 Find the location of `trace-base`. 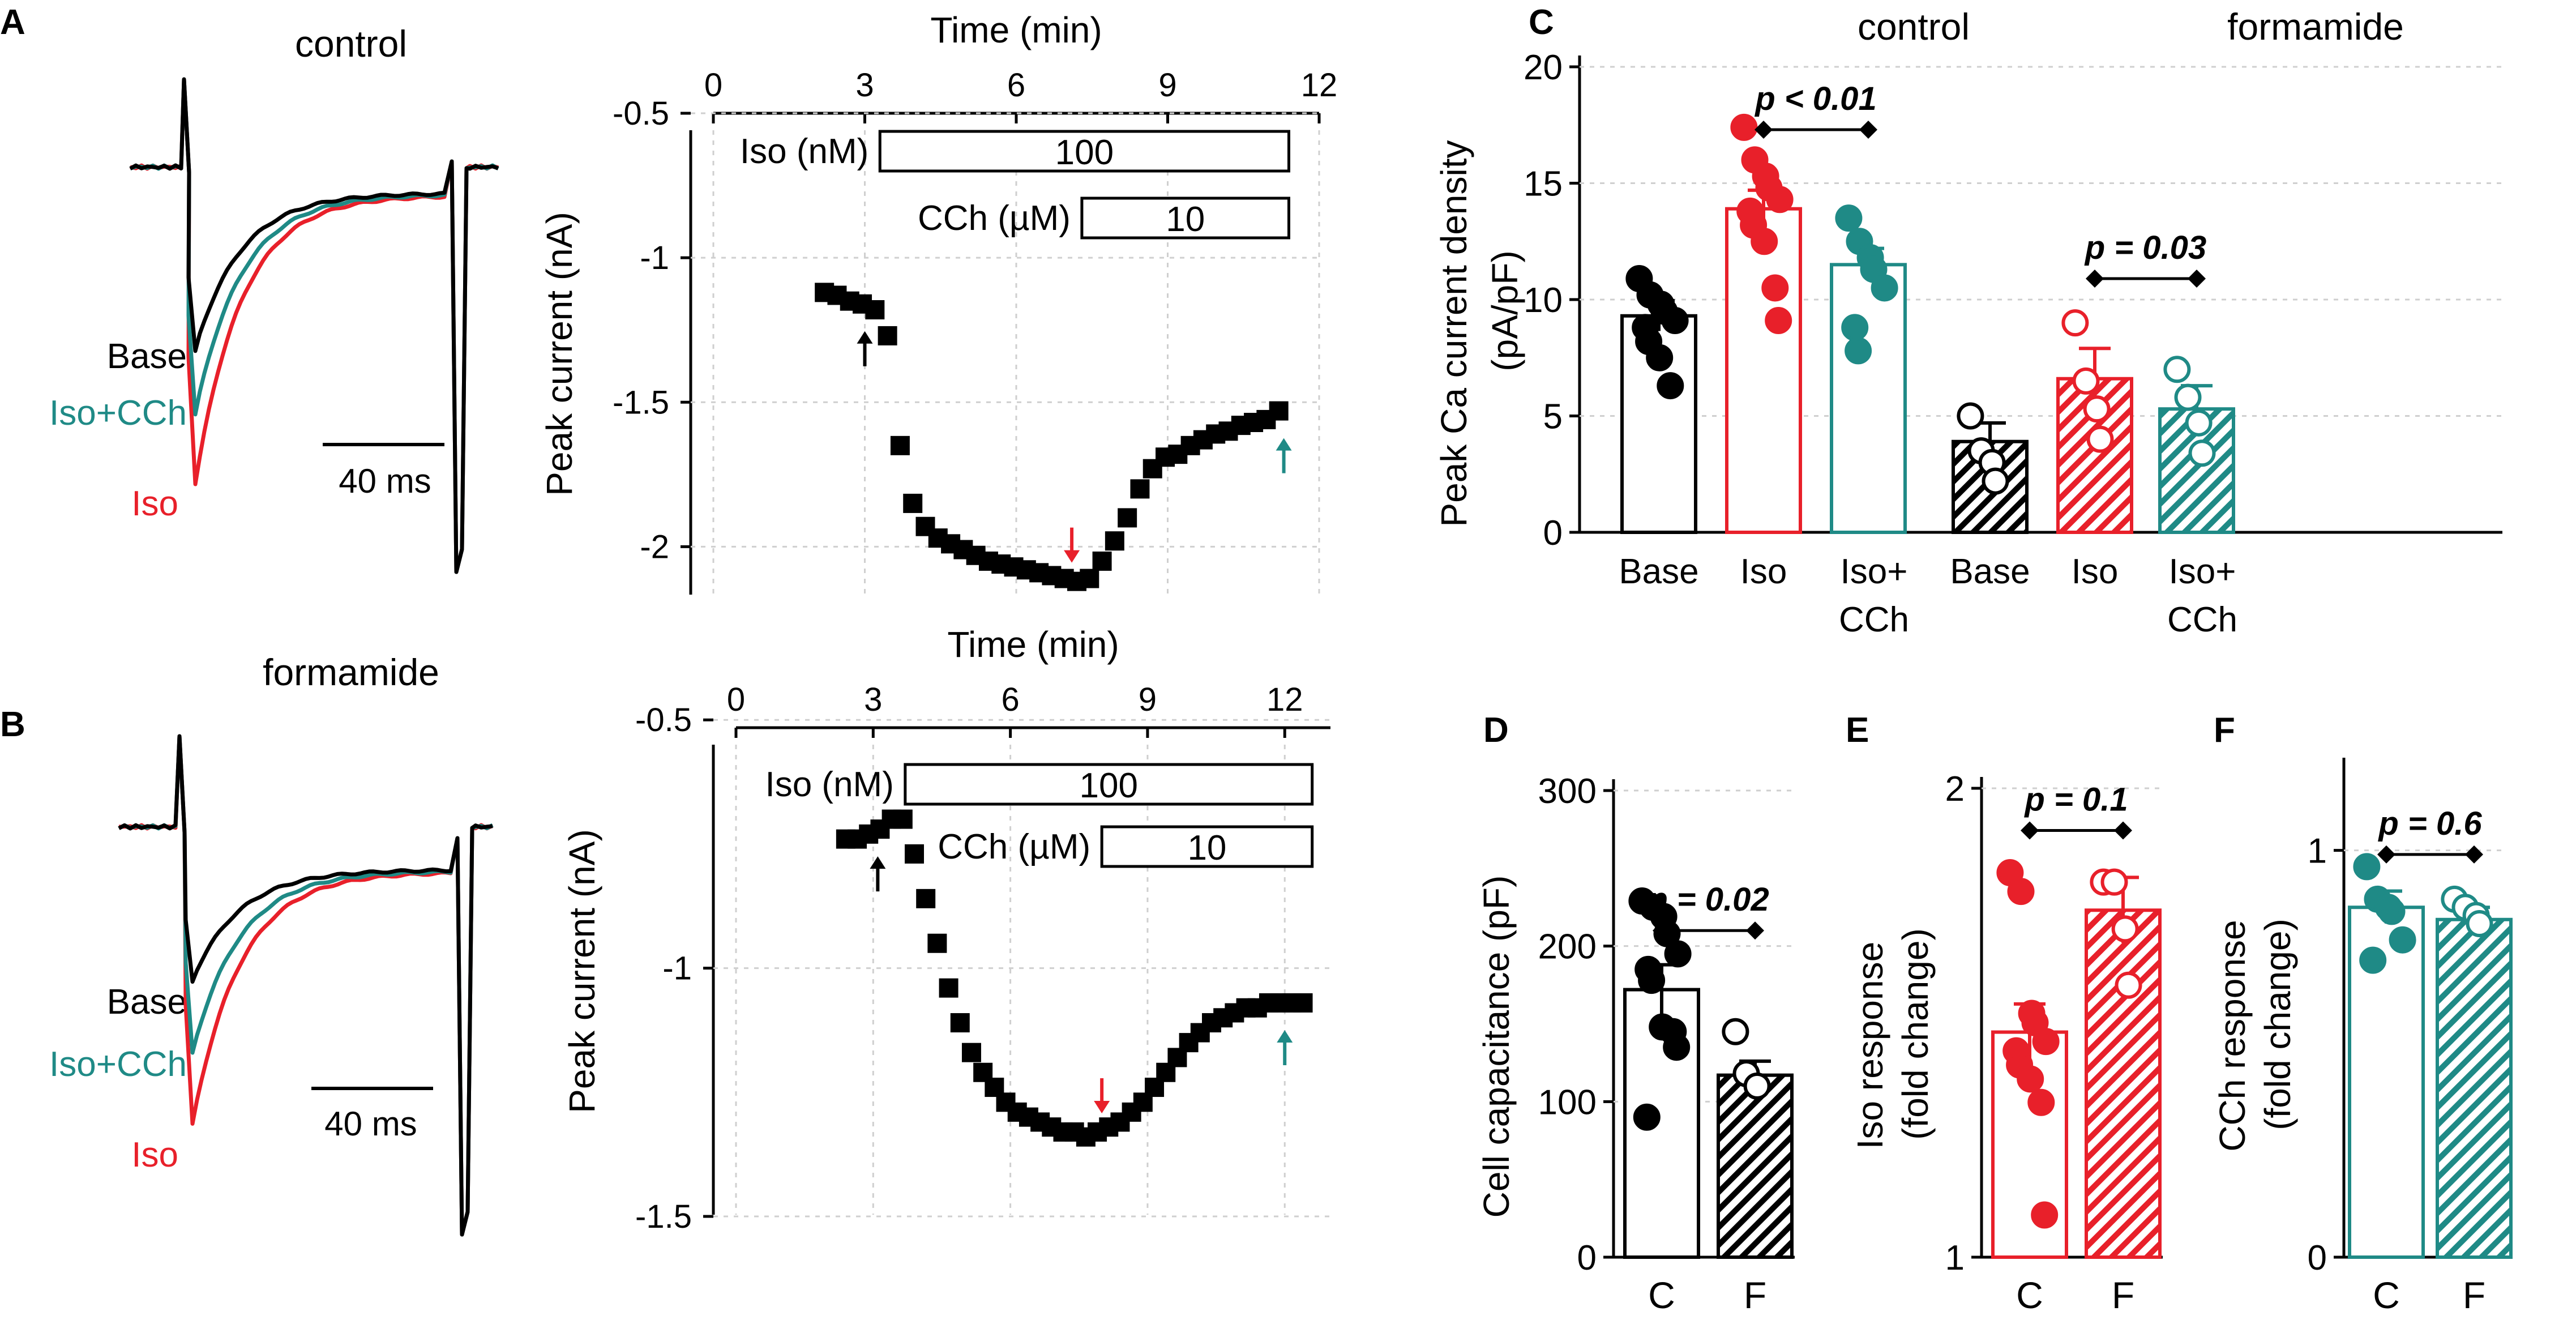

trace-base is located at coordinates (305, 985).